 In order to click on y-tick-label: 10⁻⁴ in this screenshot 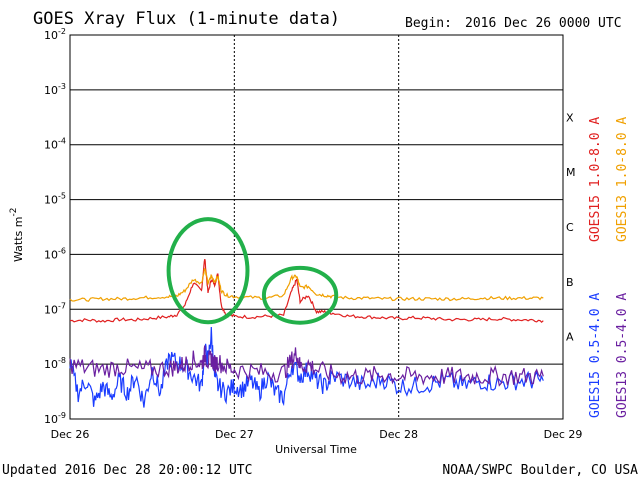, I will do `click(55, 144)`.